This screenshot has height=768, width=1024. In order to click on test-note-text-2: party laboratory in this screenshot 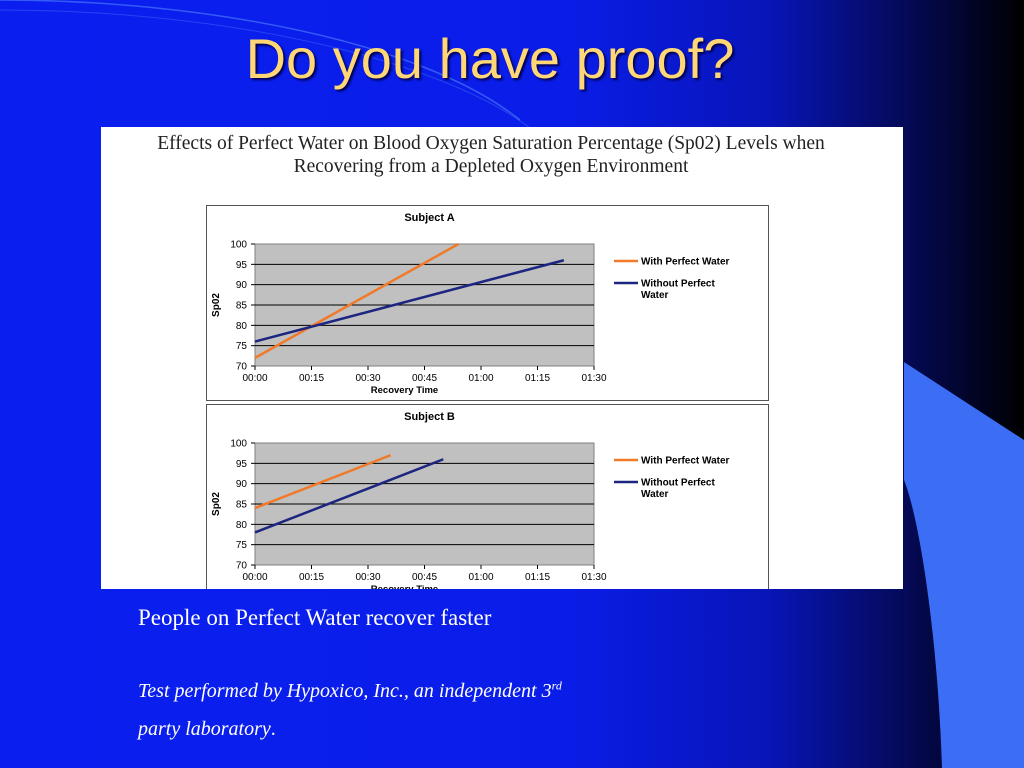, I will do `click(204, 729)`.